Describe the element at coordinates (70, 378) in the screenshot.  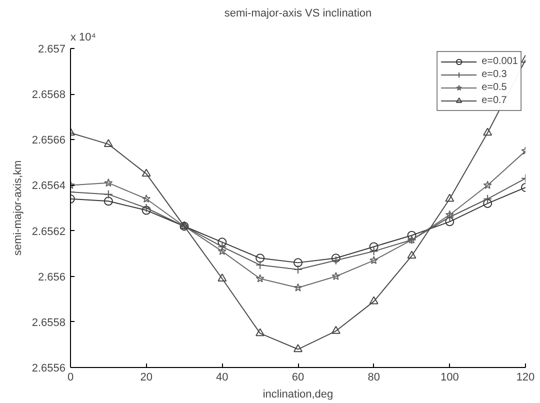
I see `x-tick-label: 0` at that location.